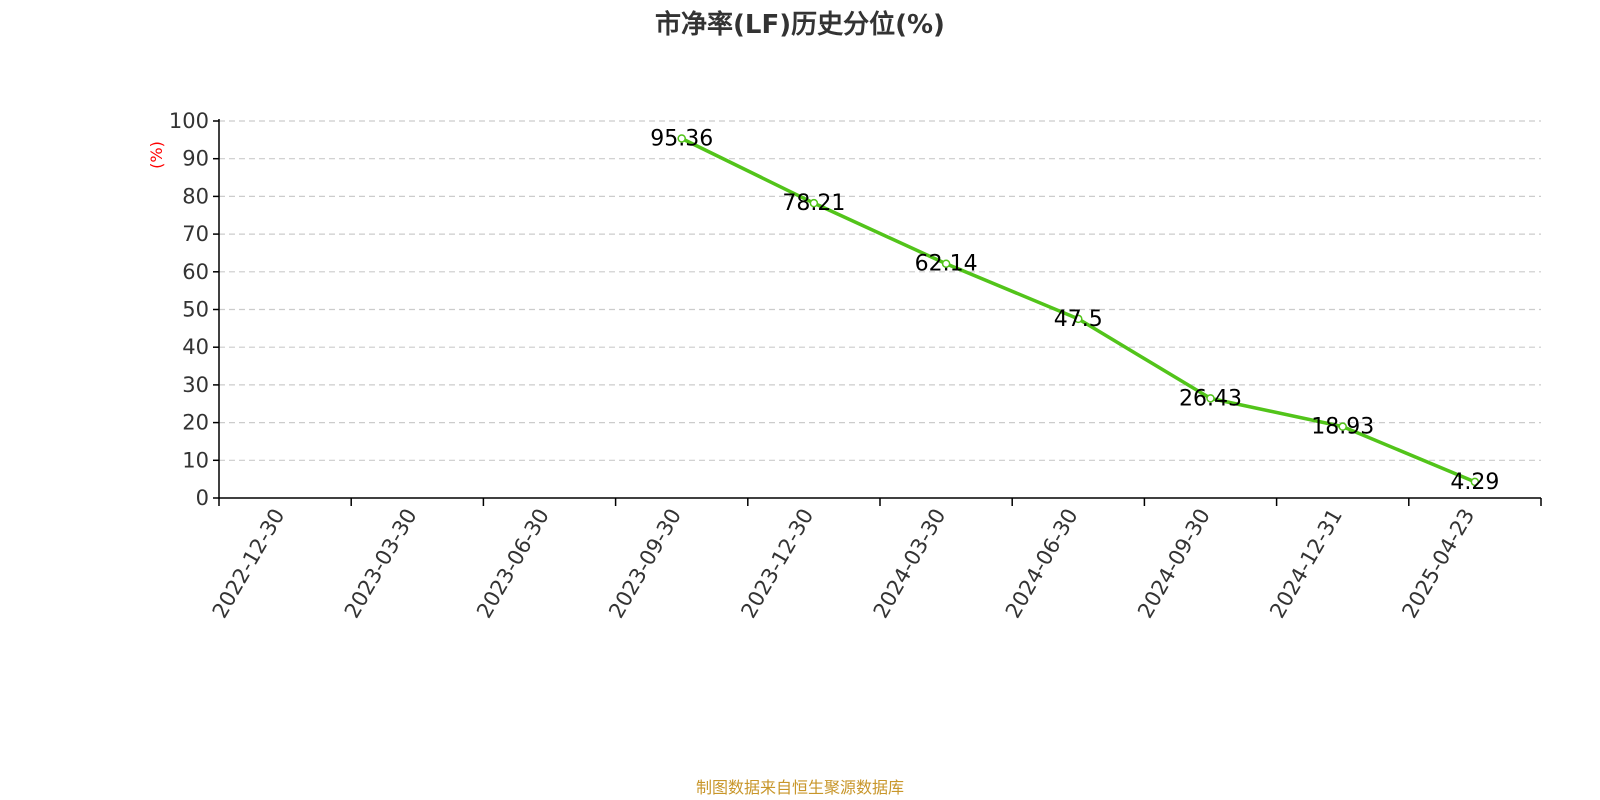 The image size is (1600, 800). What do you see at coordinates (195, 385) in the screenshot?
I see `y-tick-label: 30` at bounding box center [195, 385].